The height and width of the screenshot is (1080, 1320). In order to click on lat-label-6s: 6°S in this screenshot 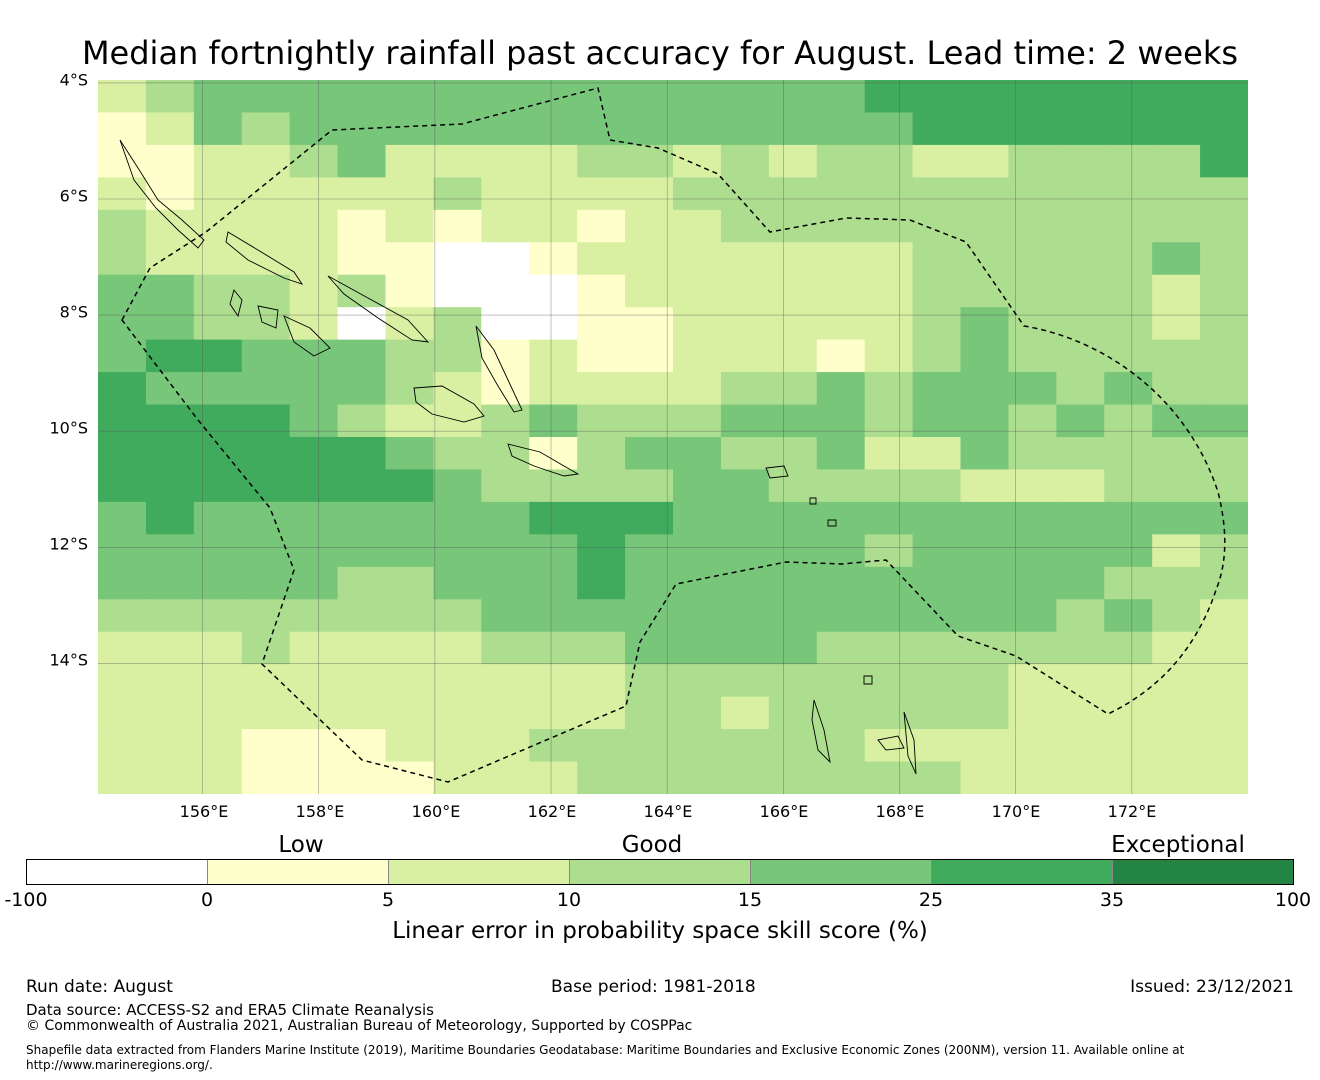, I will do `click(73, 196)`.